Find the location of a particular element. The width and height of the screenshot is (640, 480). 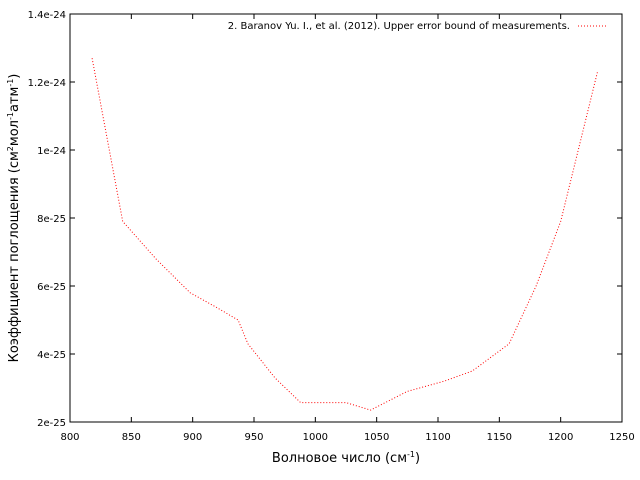

x-tick-label: 850 is located at coordinates (131, 437).